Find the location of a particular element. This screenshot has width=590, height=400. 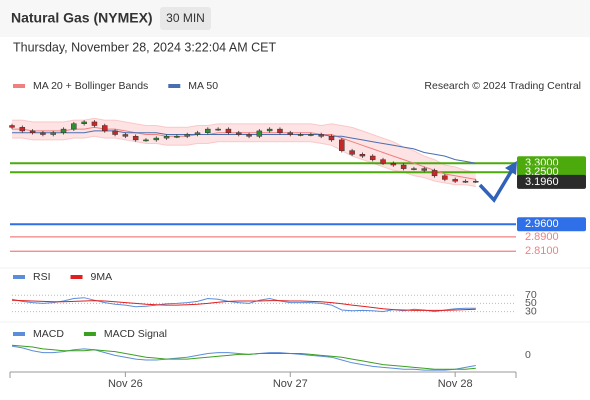

bollinger-band is located at coordinates (244, 152).